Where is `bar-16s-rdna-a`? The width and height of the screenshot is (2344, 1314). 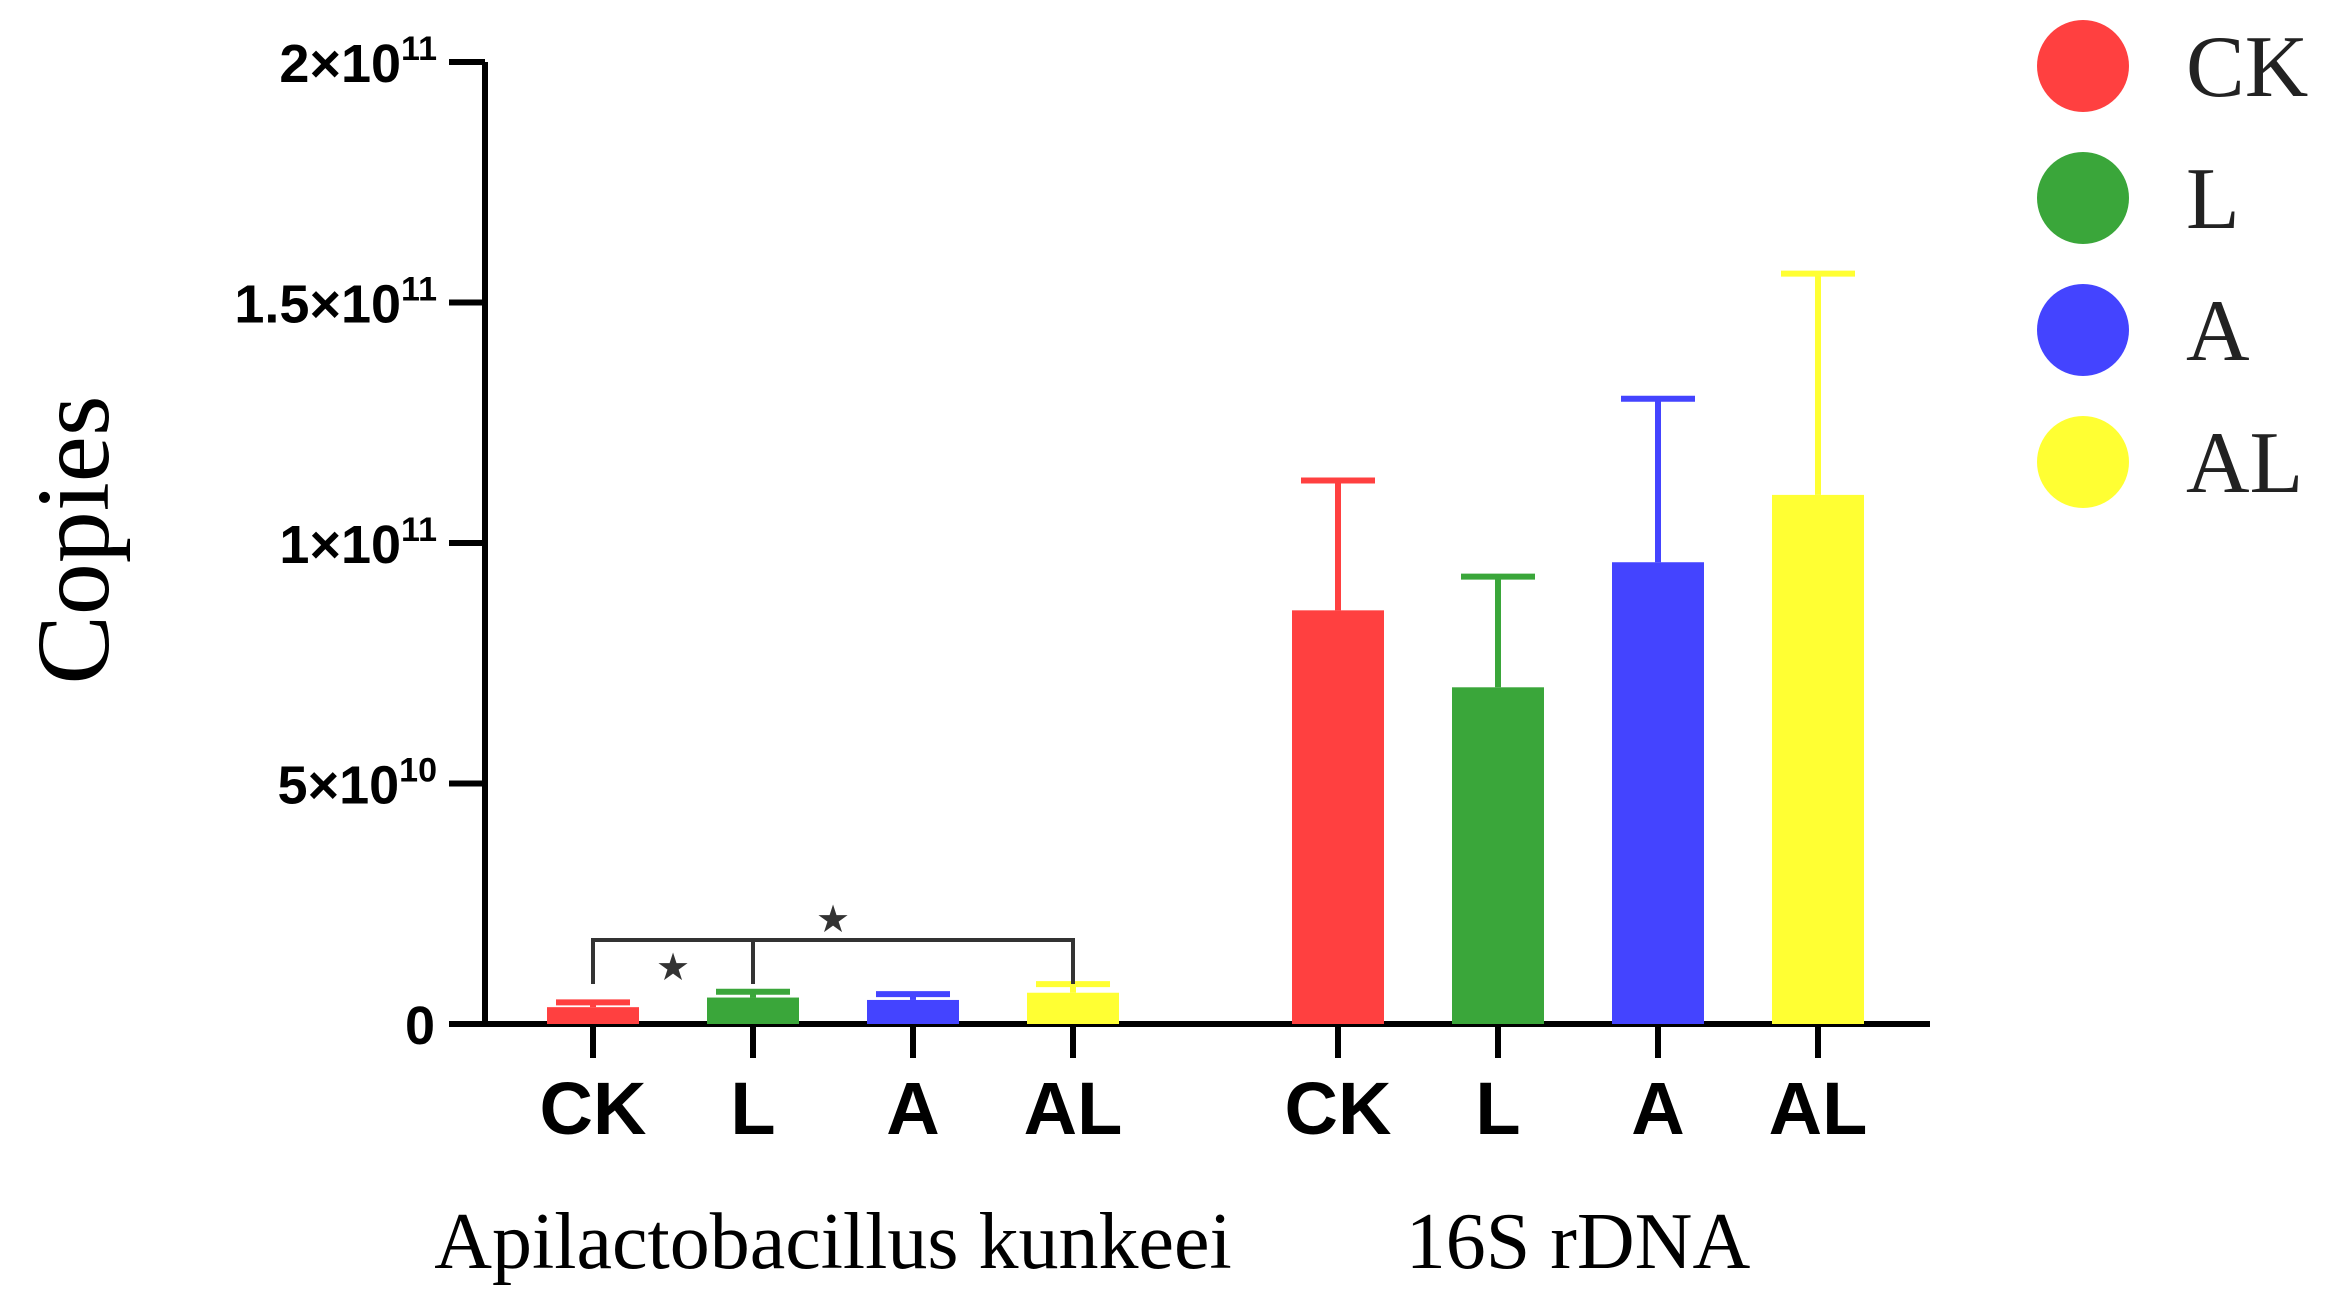
bar-16s-rdna-a is located at coordinates (1658, 793).